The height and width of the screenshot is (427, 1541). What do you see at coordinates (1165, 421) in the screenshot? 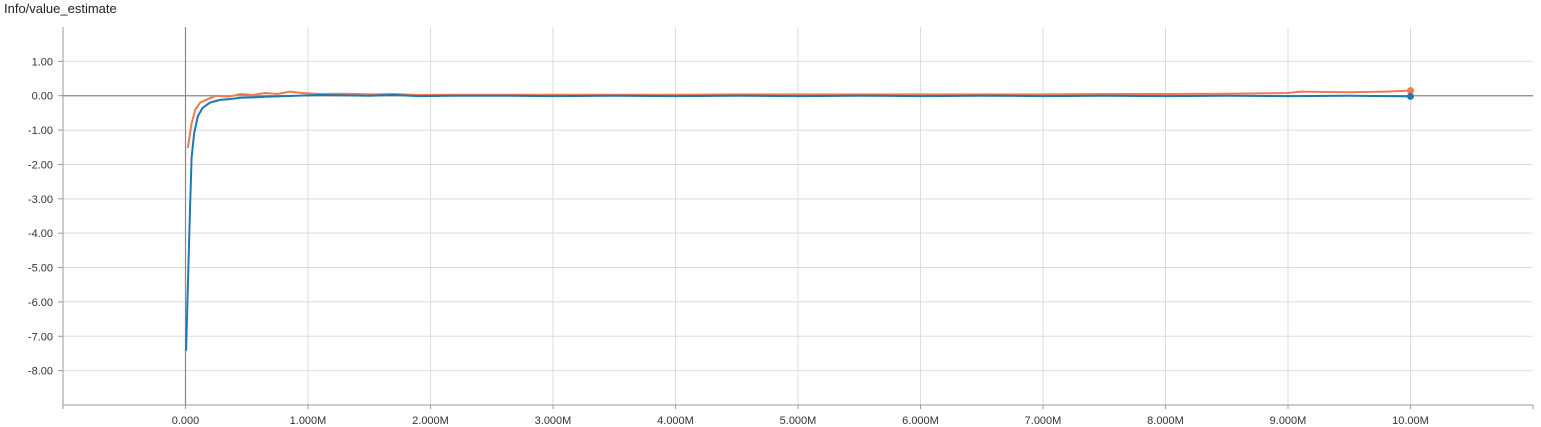
I see `x-tick-label: 8.000M` at bounding box center [1165, 421].